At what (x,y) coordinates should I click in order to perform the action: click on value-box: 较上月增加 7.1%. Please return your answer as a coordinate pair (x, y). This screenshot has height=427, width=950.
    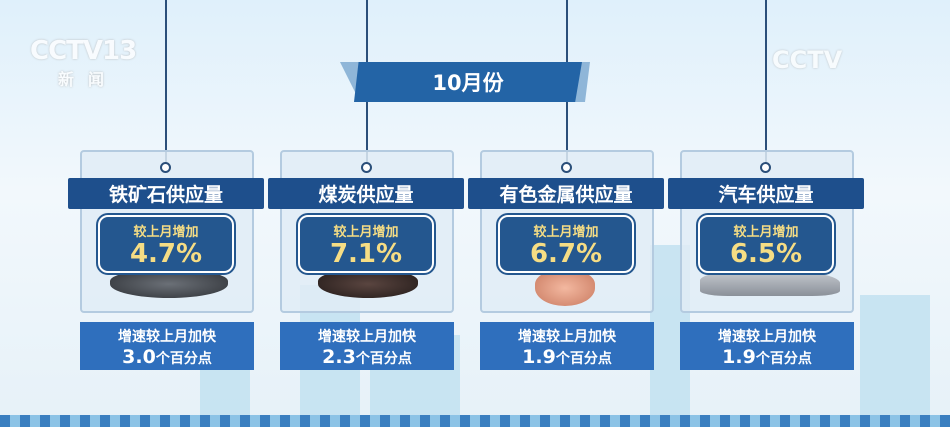
    Looking at the image, I should click on (366, 244).